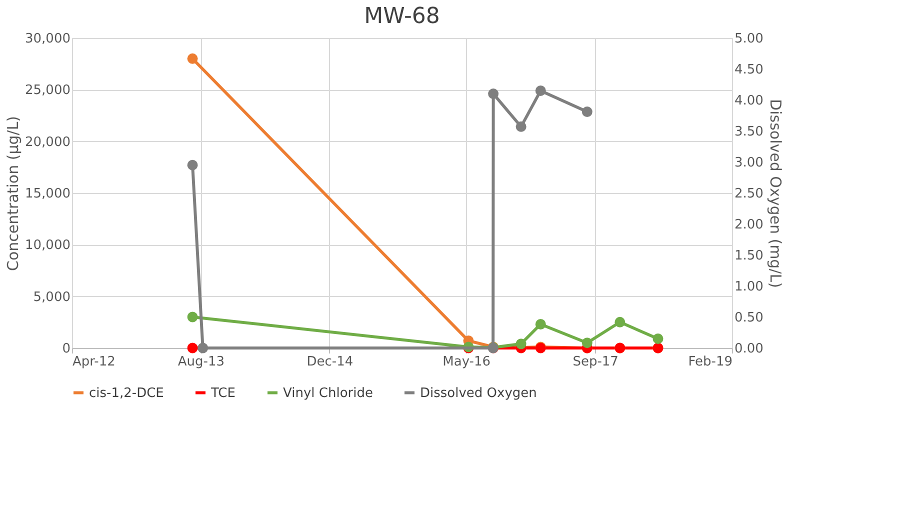 The image size is (922, 522). Describe the element at coordinates (47, 90) in the screenshot. I see `y-tick-label: 25,000` at that location.